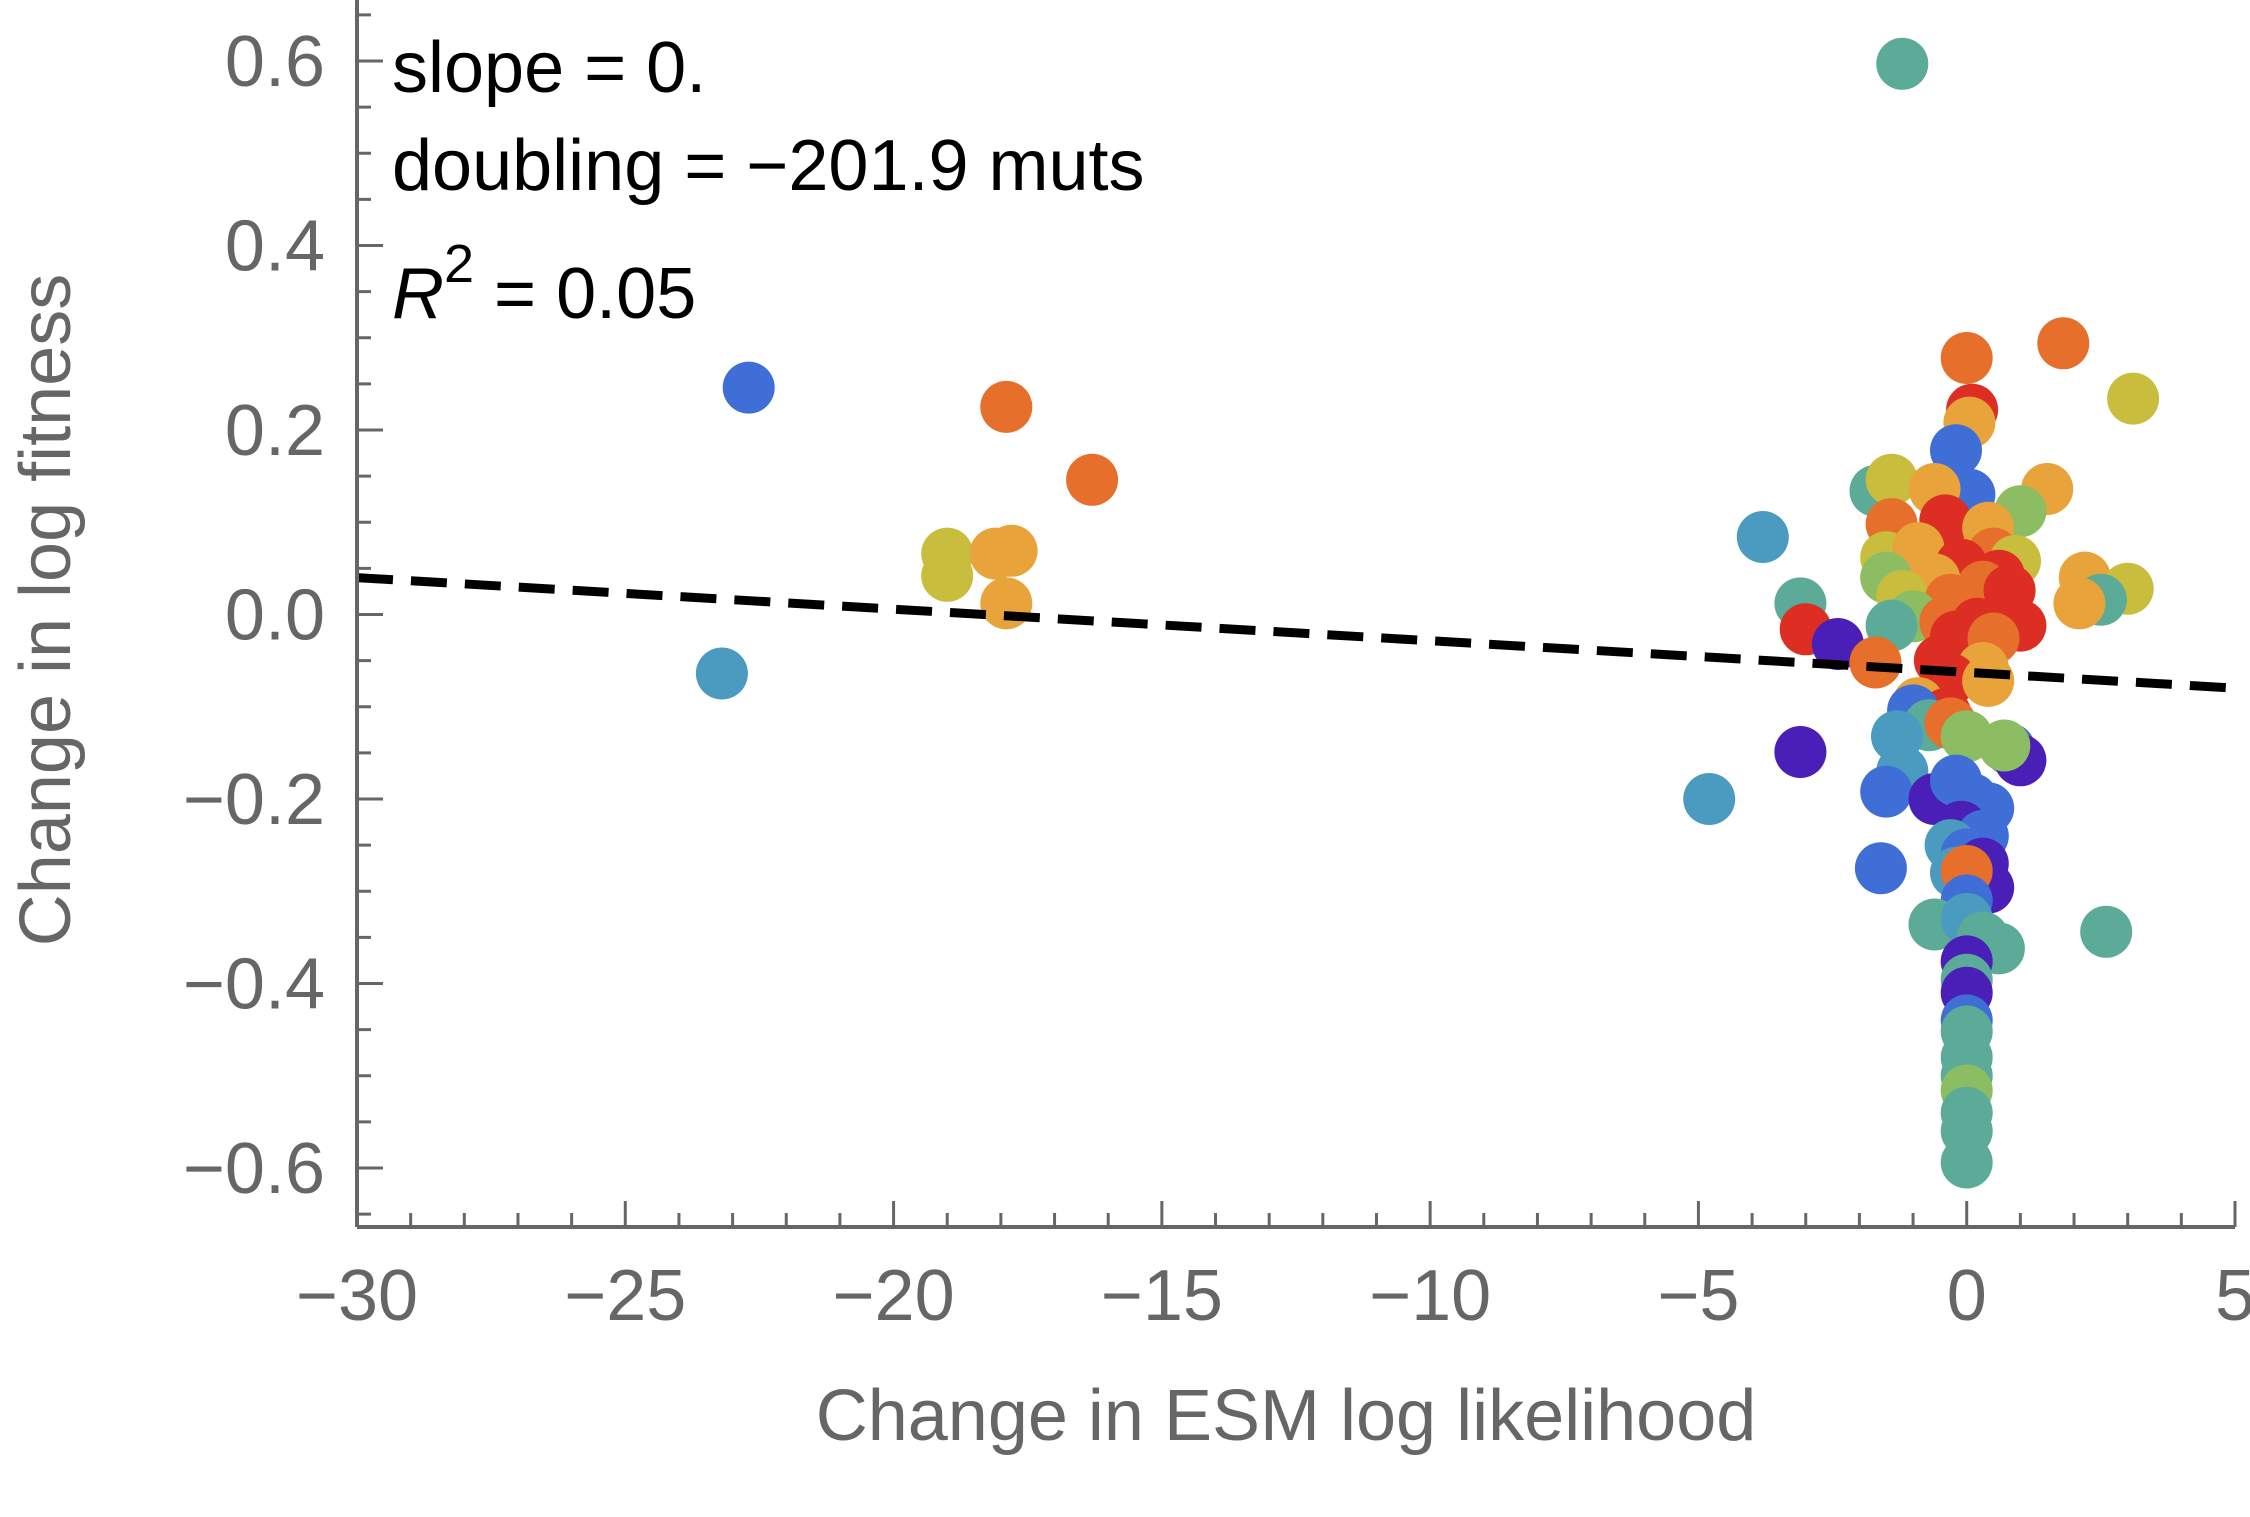 The image size is (2250, 1517). Describe the element at coordinates (549, 68) in the screenshot. I see `slope-annotation: slope = 0.` at that location.